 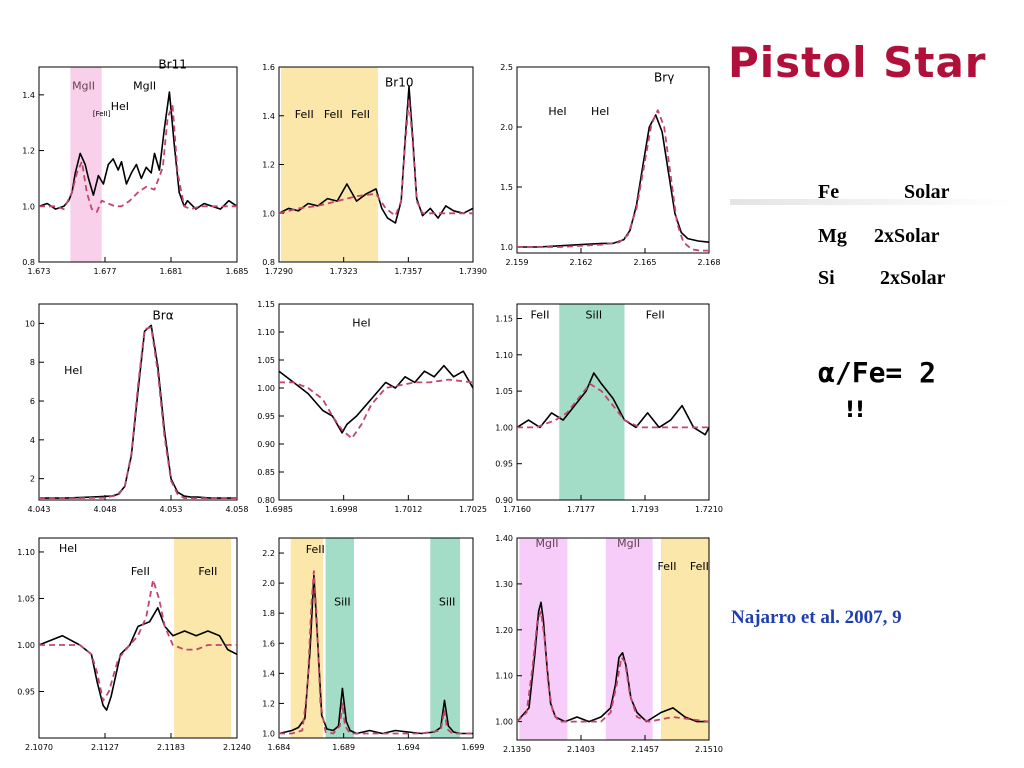 What do you see at coordinates (32, 401) in the screenshot?
I see `y-tick-label: 6` at bounding box center [32, 401].